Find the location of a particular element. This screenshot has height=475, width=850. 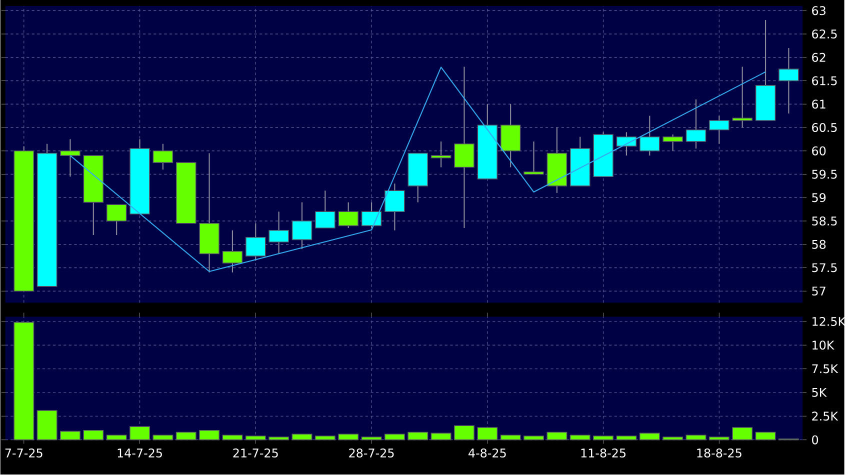

y-tick-label: 62.5 is located at coordinates (824, 34).